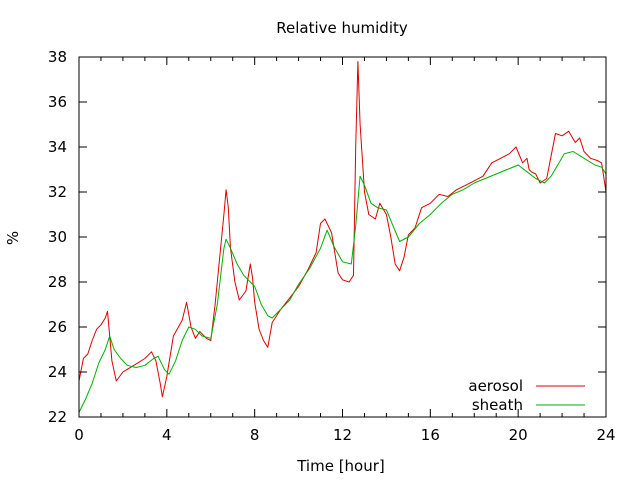  Describe the element at coordinates (57, 372) in the screenshot. I see `y-tick-label: 24` at that location.